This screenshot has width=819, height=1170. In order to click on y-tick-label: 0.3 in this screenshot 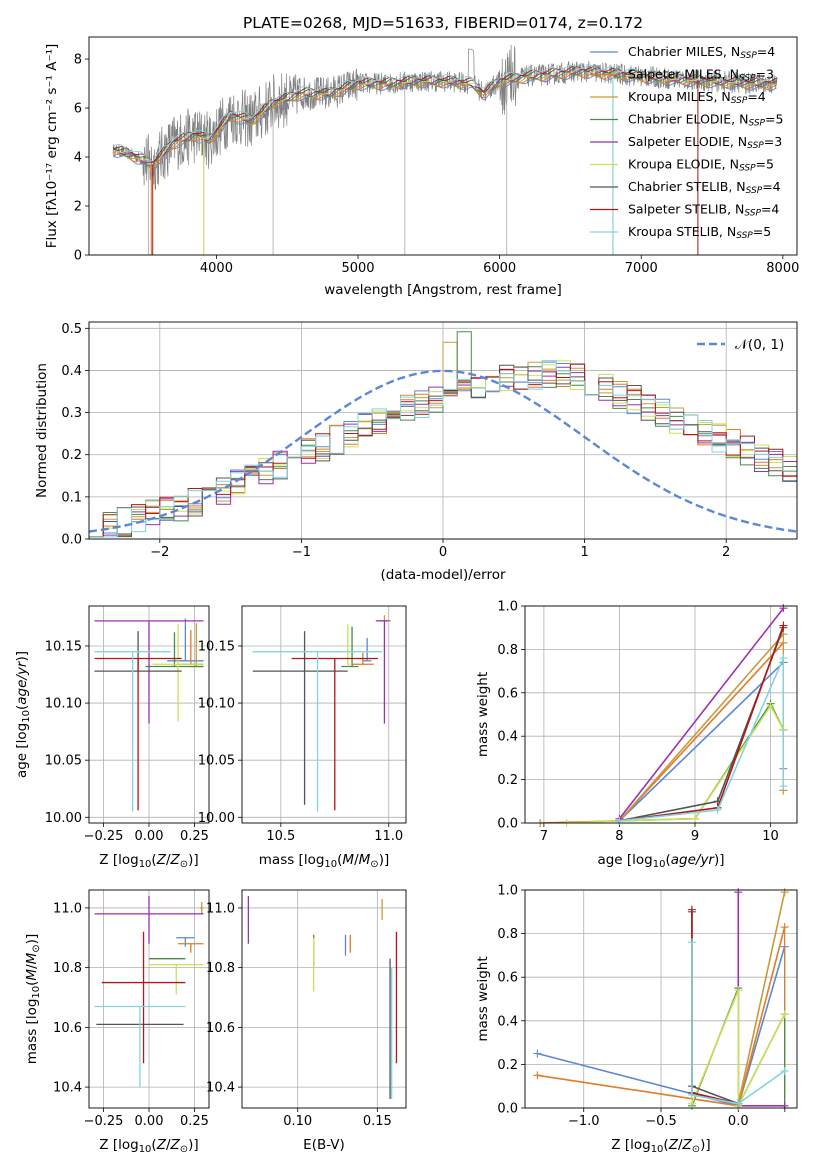, I will do `click(71, 413)`.